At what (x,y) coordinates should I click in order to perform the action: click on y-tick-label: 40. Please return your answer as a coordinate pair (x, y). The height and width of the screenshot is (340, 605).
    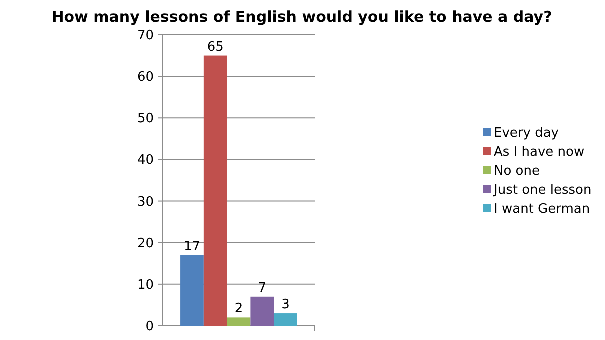
    Looking at the image, I should click on (145, 160).